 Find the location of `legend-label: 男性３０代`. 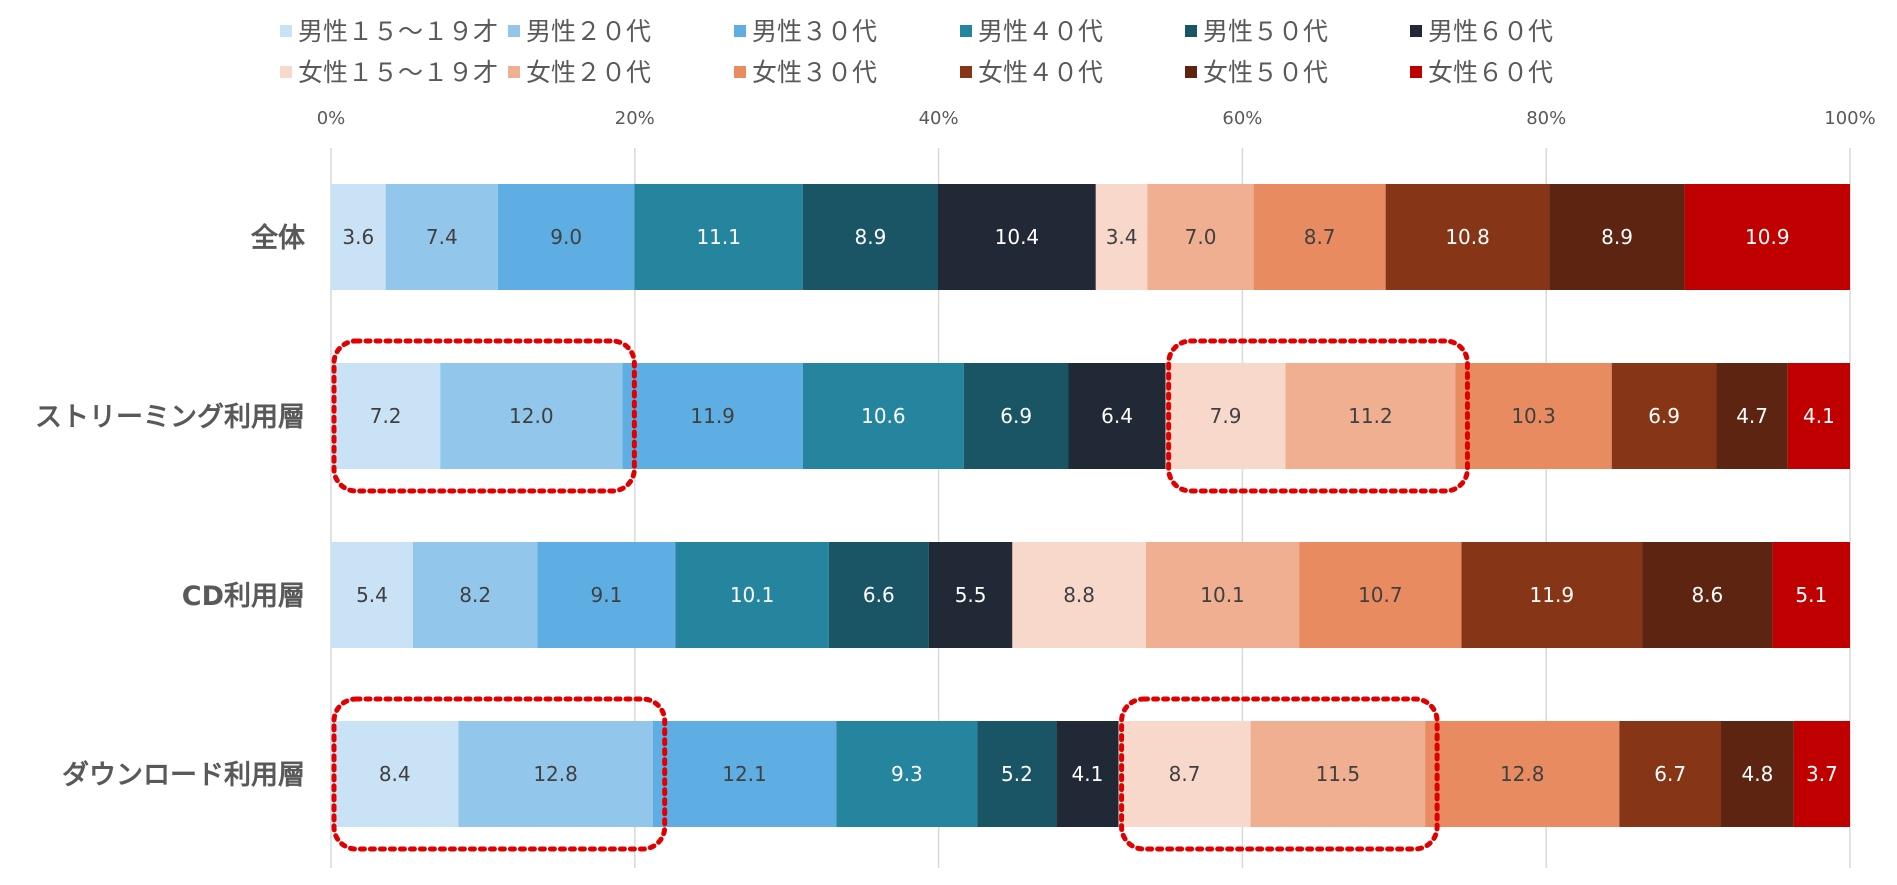

legend-label: 男性３０代 is located at coordinates (814, 31).